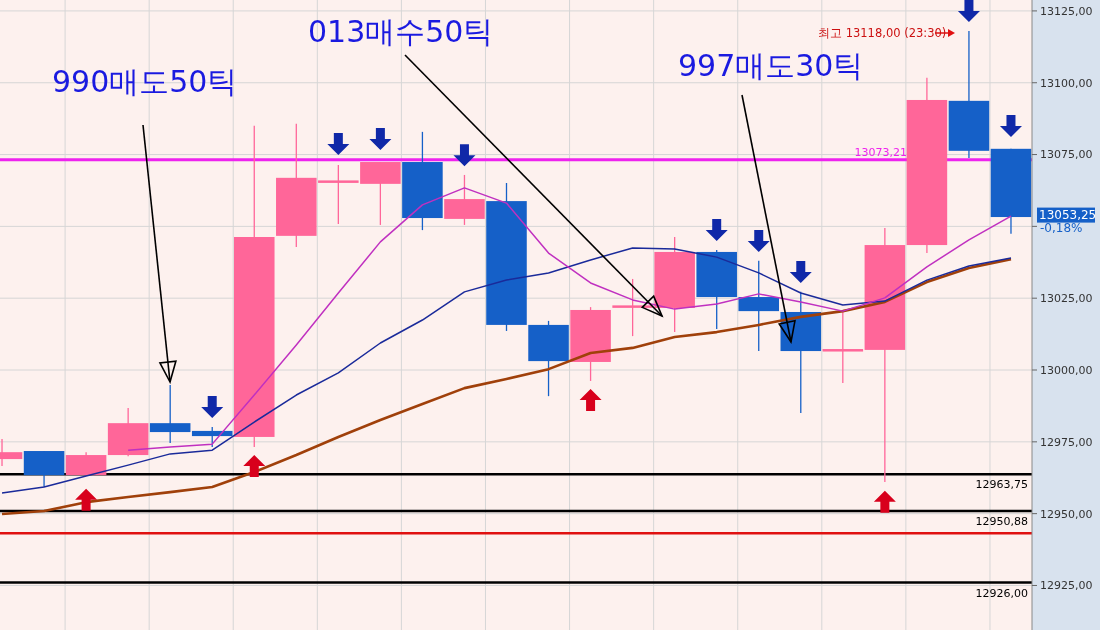 The height and width of the screenshot is (630, 1100). Describe the element at coordinates (1001, 593) in the screenshot. I see `ref-line-label: 12926,00` at that location.